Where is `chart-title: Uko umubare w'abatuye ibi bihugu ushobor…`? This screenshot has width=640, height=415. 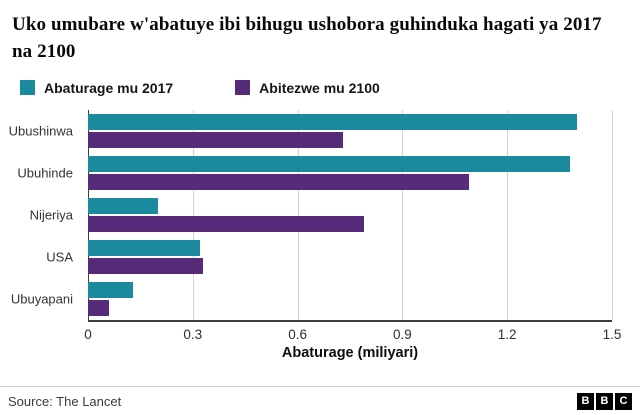
chart-title: Uko umubare w'abatuye ibi bihugu ushobor… is located at coordinates (307, 38).